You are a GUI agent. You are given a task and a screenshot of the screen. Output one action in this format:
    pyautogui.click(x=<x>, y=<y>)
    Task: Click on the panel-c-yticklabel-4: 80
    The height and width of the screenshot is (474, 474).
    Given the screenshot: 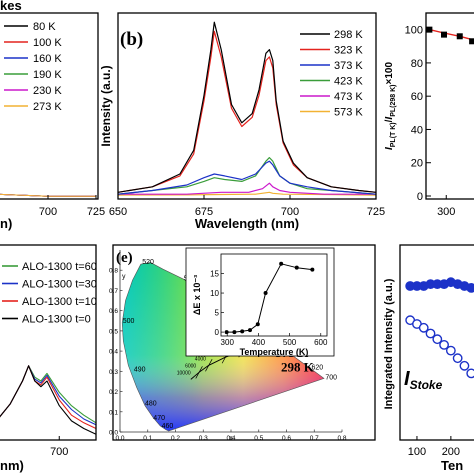 What is the action you would take?
    pyautogui.click(x=417, y=64)
    